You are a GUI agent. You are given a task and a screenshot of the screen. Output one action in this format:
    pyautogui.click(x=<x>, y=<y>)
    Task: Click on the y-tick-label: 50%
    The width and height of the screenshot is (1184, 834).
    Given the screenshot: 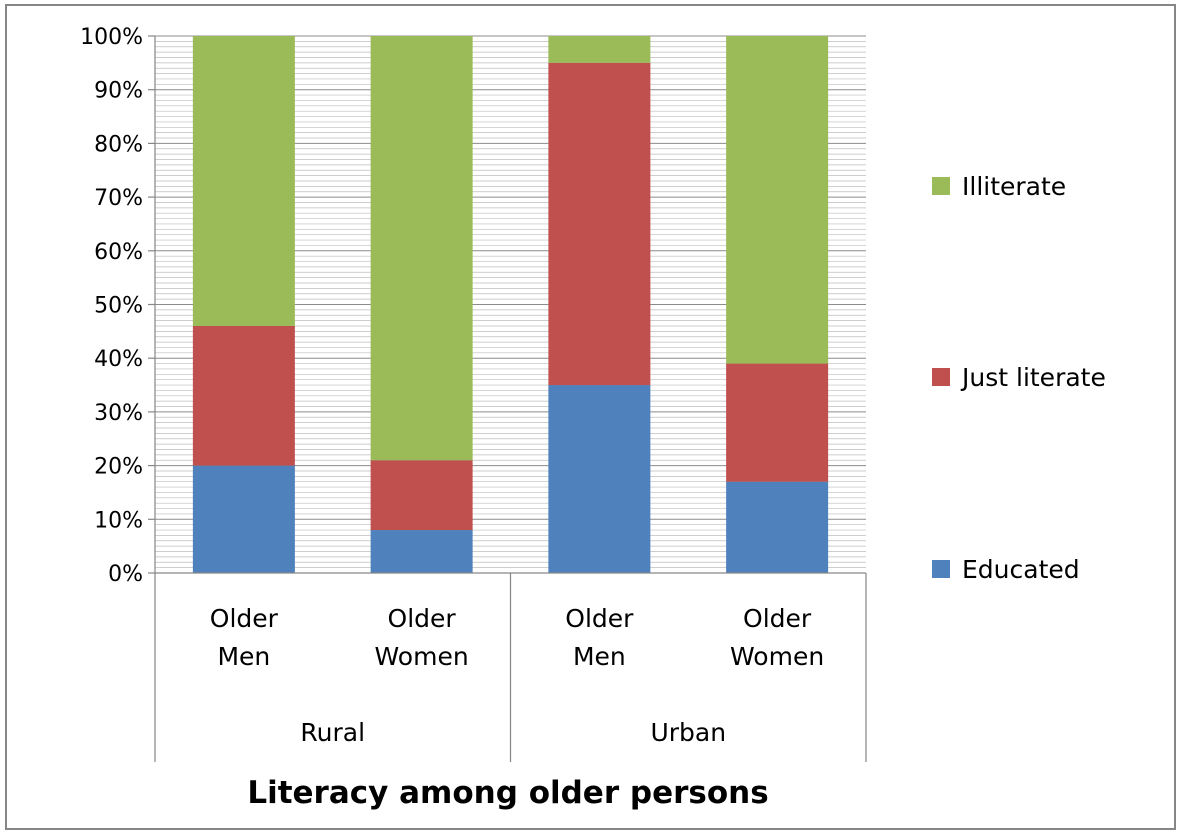 What is the action you would take?
    pyautogui.click(x=118, y=306)
    